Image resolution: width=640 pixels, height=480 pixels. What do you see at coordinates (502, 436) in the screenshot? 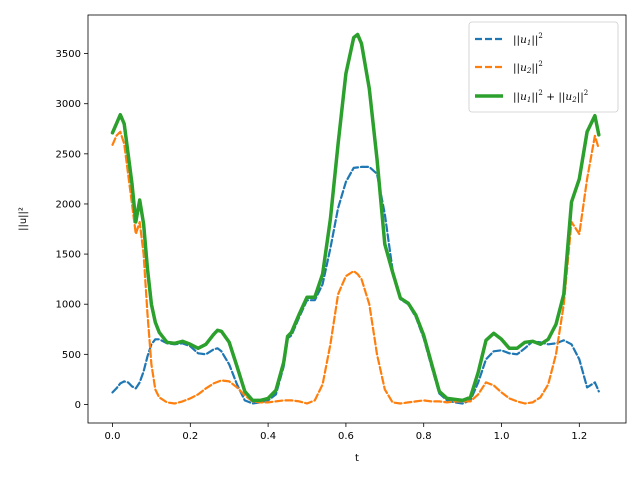
I see `x-tick-label: 1.0` at bounding box center [502, 436].